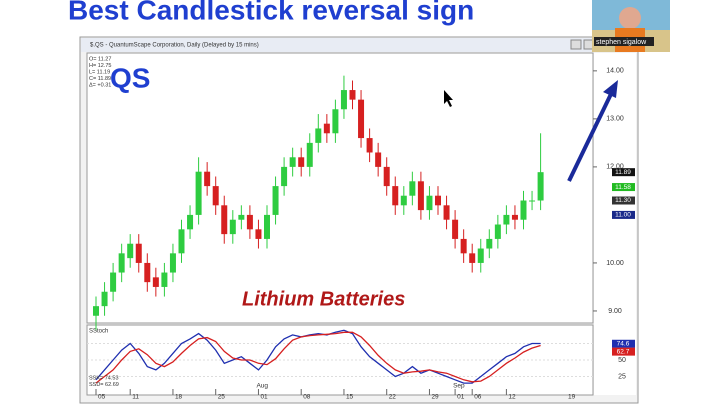 Image resolution: width=720 pixels, height=404 pixels. What do you see at coordinates (615, 71) in the screenshot?
I see `y-tick-label: 14.00` at bounding box center [615, 71].